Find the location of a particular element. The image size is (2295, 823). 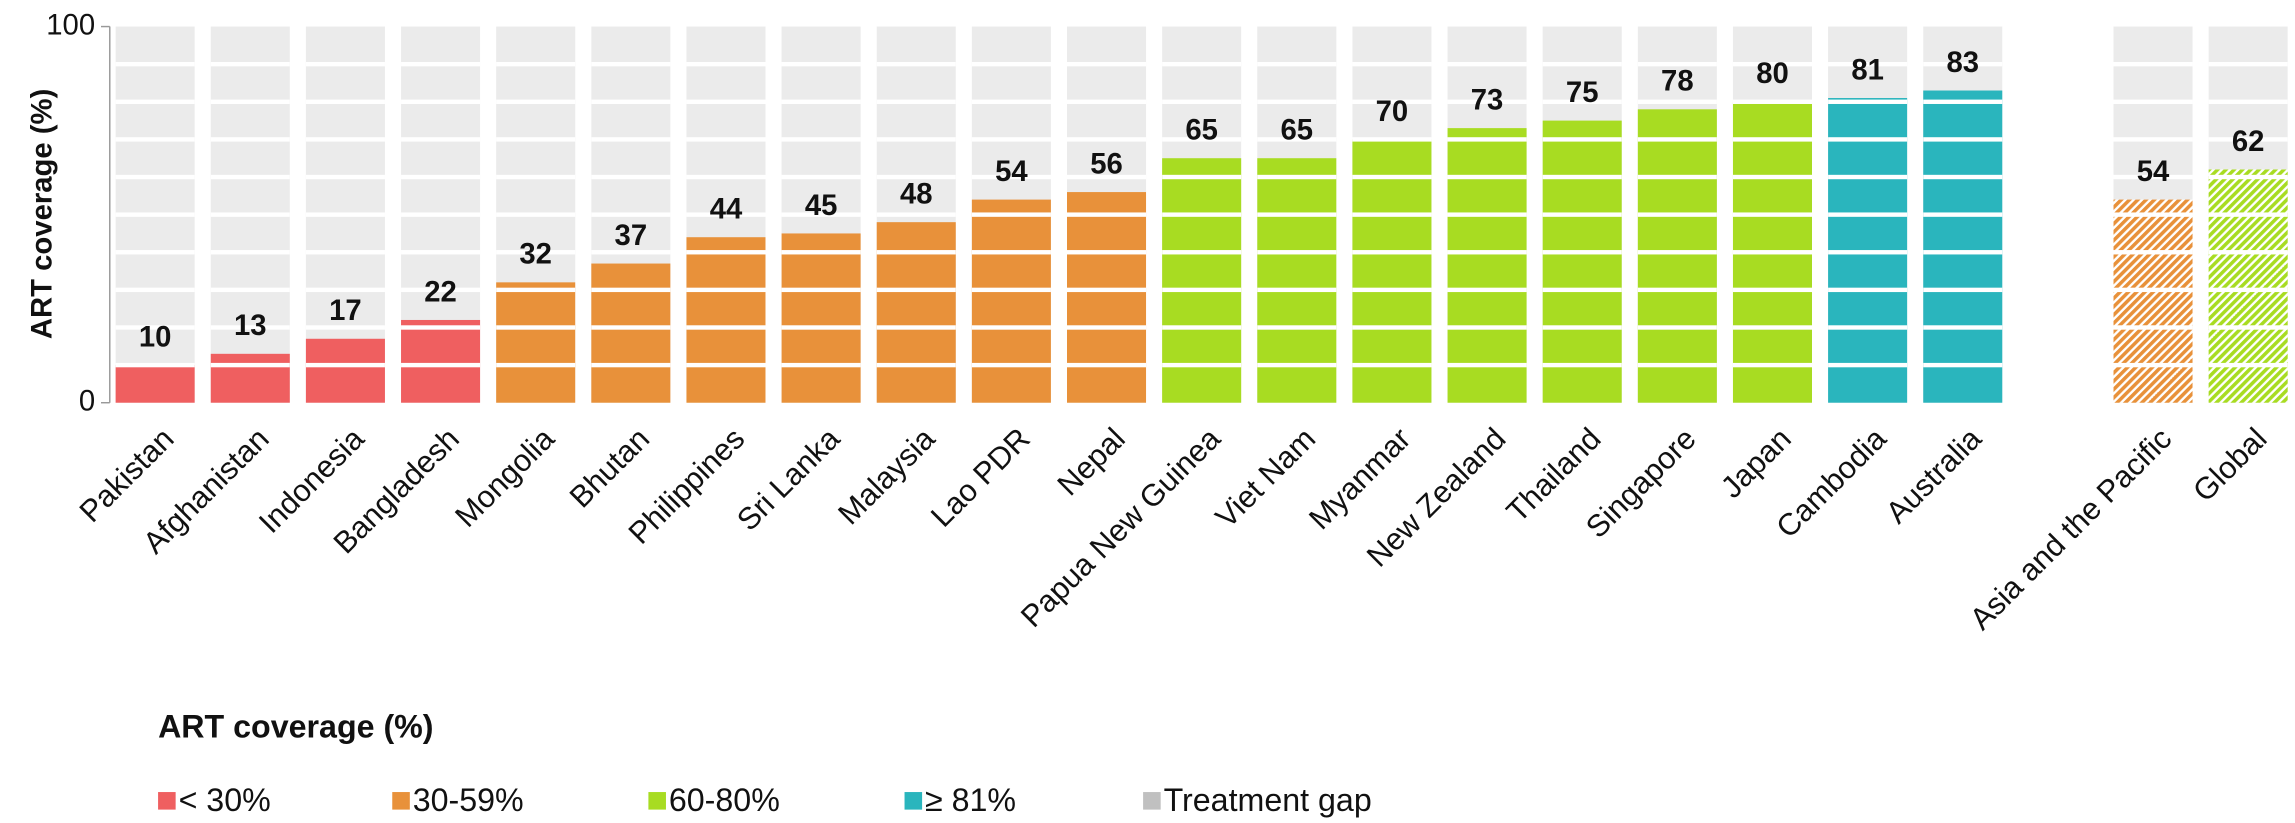

value-label: 73 is located at coordinates (1487, 101).